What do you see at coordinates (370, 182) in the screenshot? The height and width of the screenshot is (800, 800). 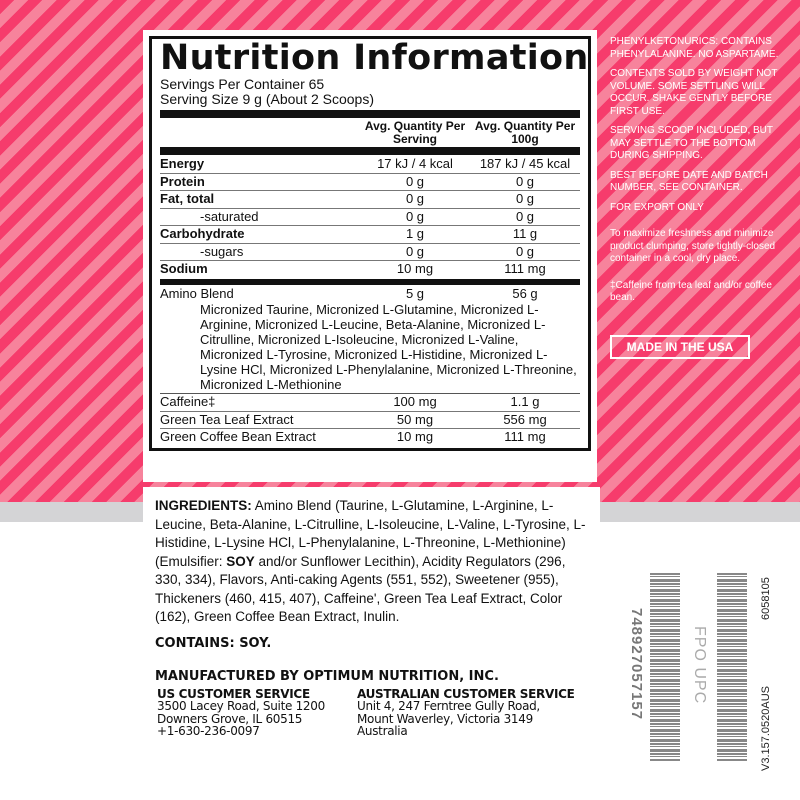 I see `table-row: Protein 0 g 0 g` at bounding box center [370, 182].